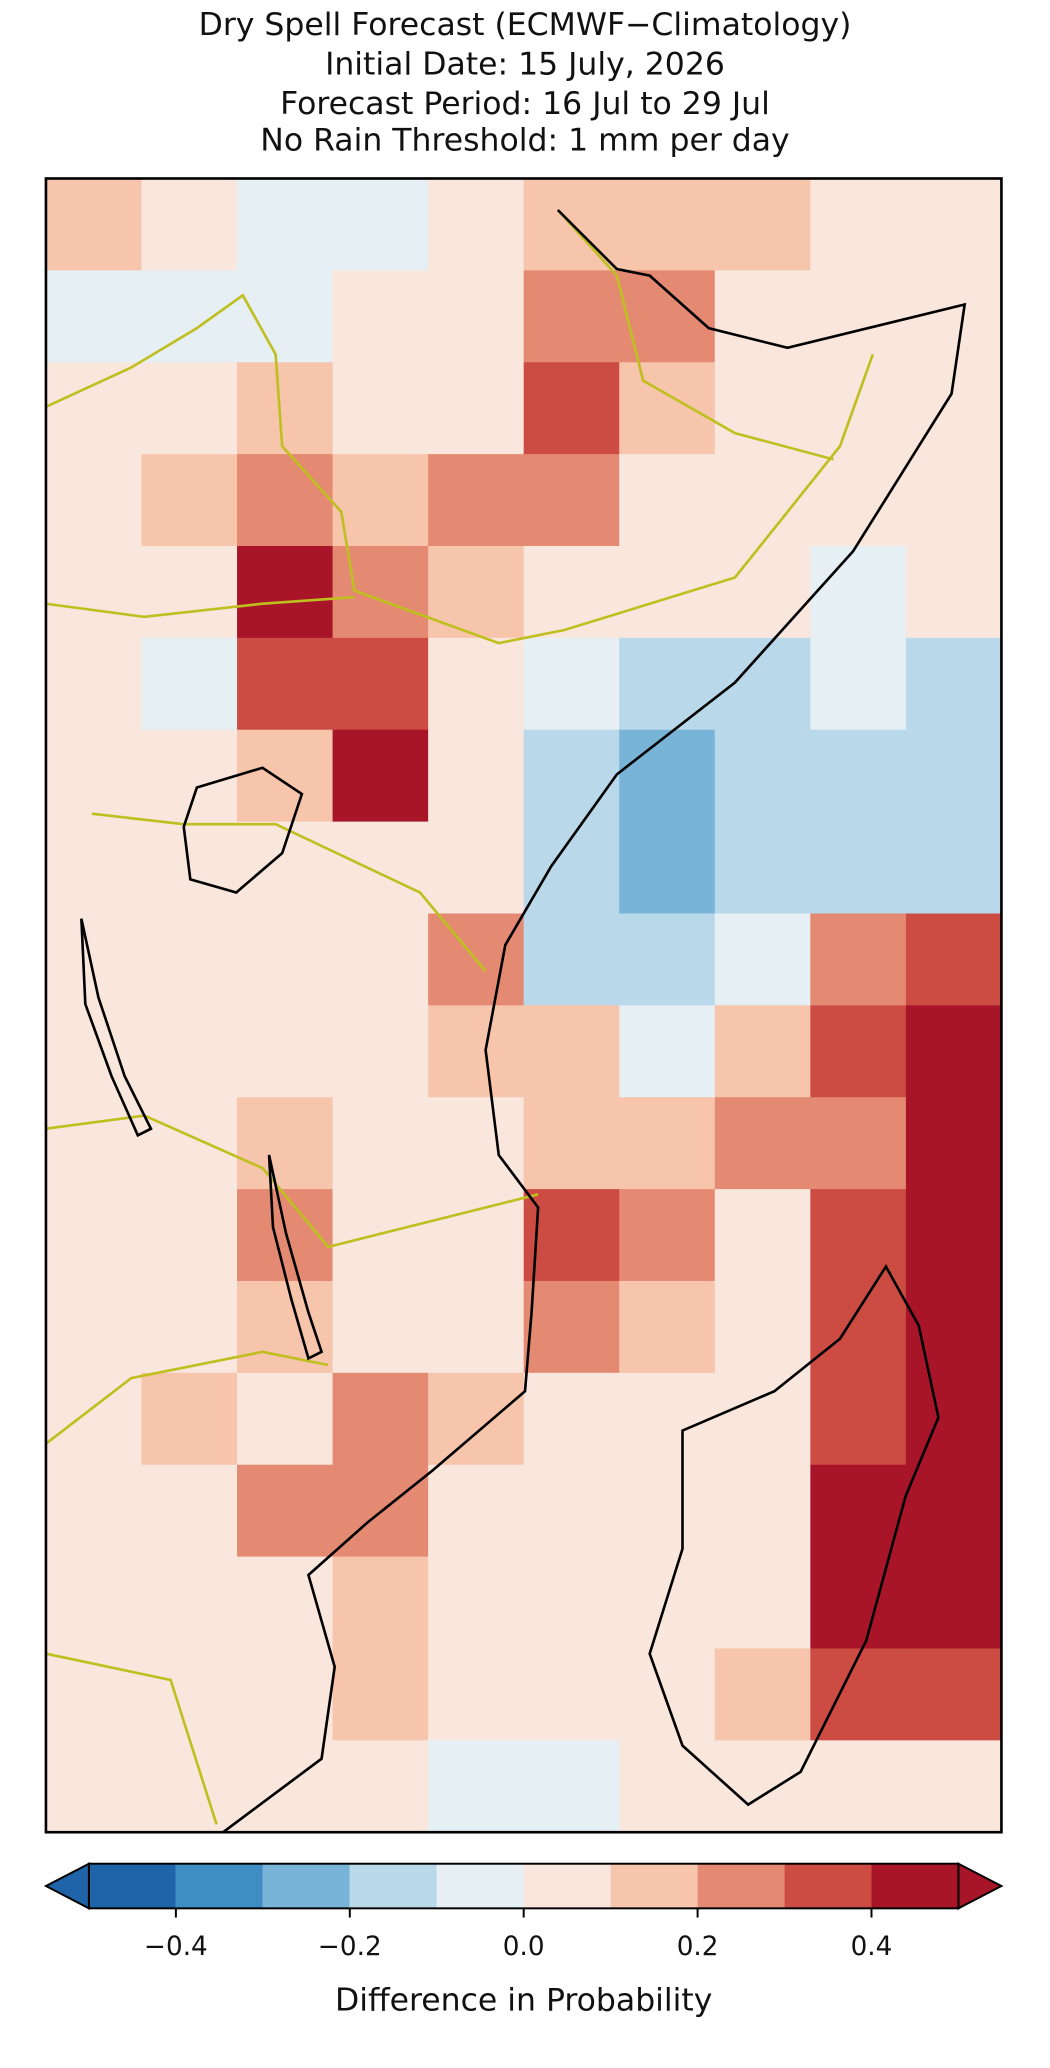 This screenshot has height=2068, width=1050. What do you see at coordinates (350, 1947) in the screenshot?
I see `colorbar-tick-label: −0.2` at bounding box center [350, 1947].